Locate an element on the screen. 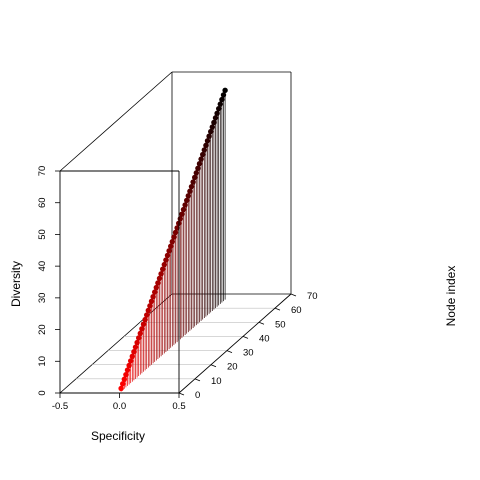  y-axis-label: Node index is located at coordinates (451, 296).